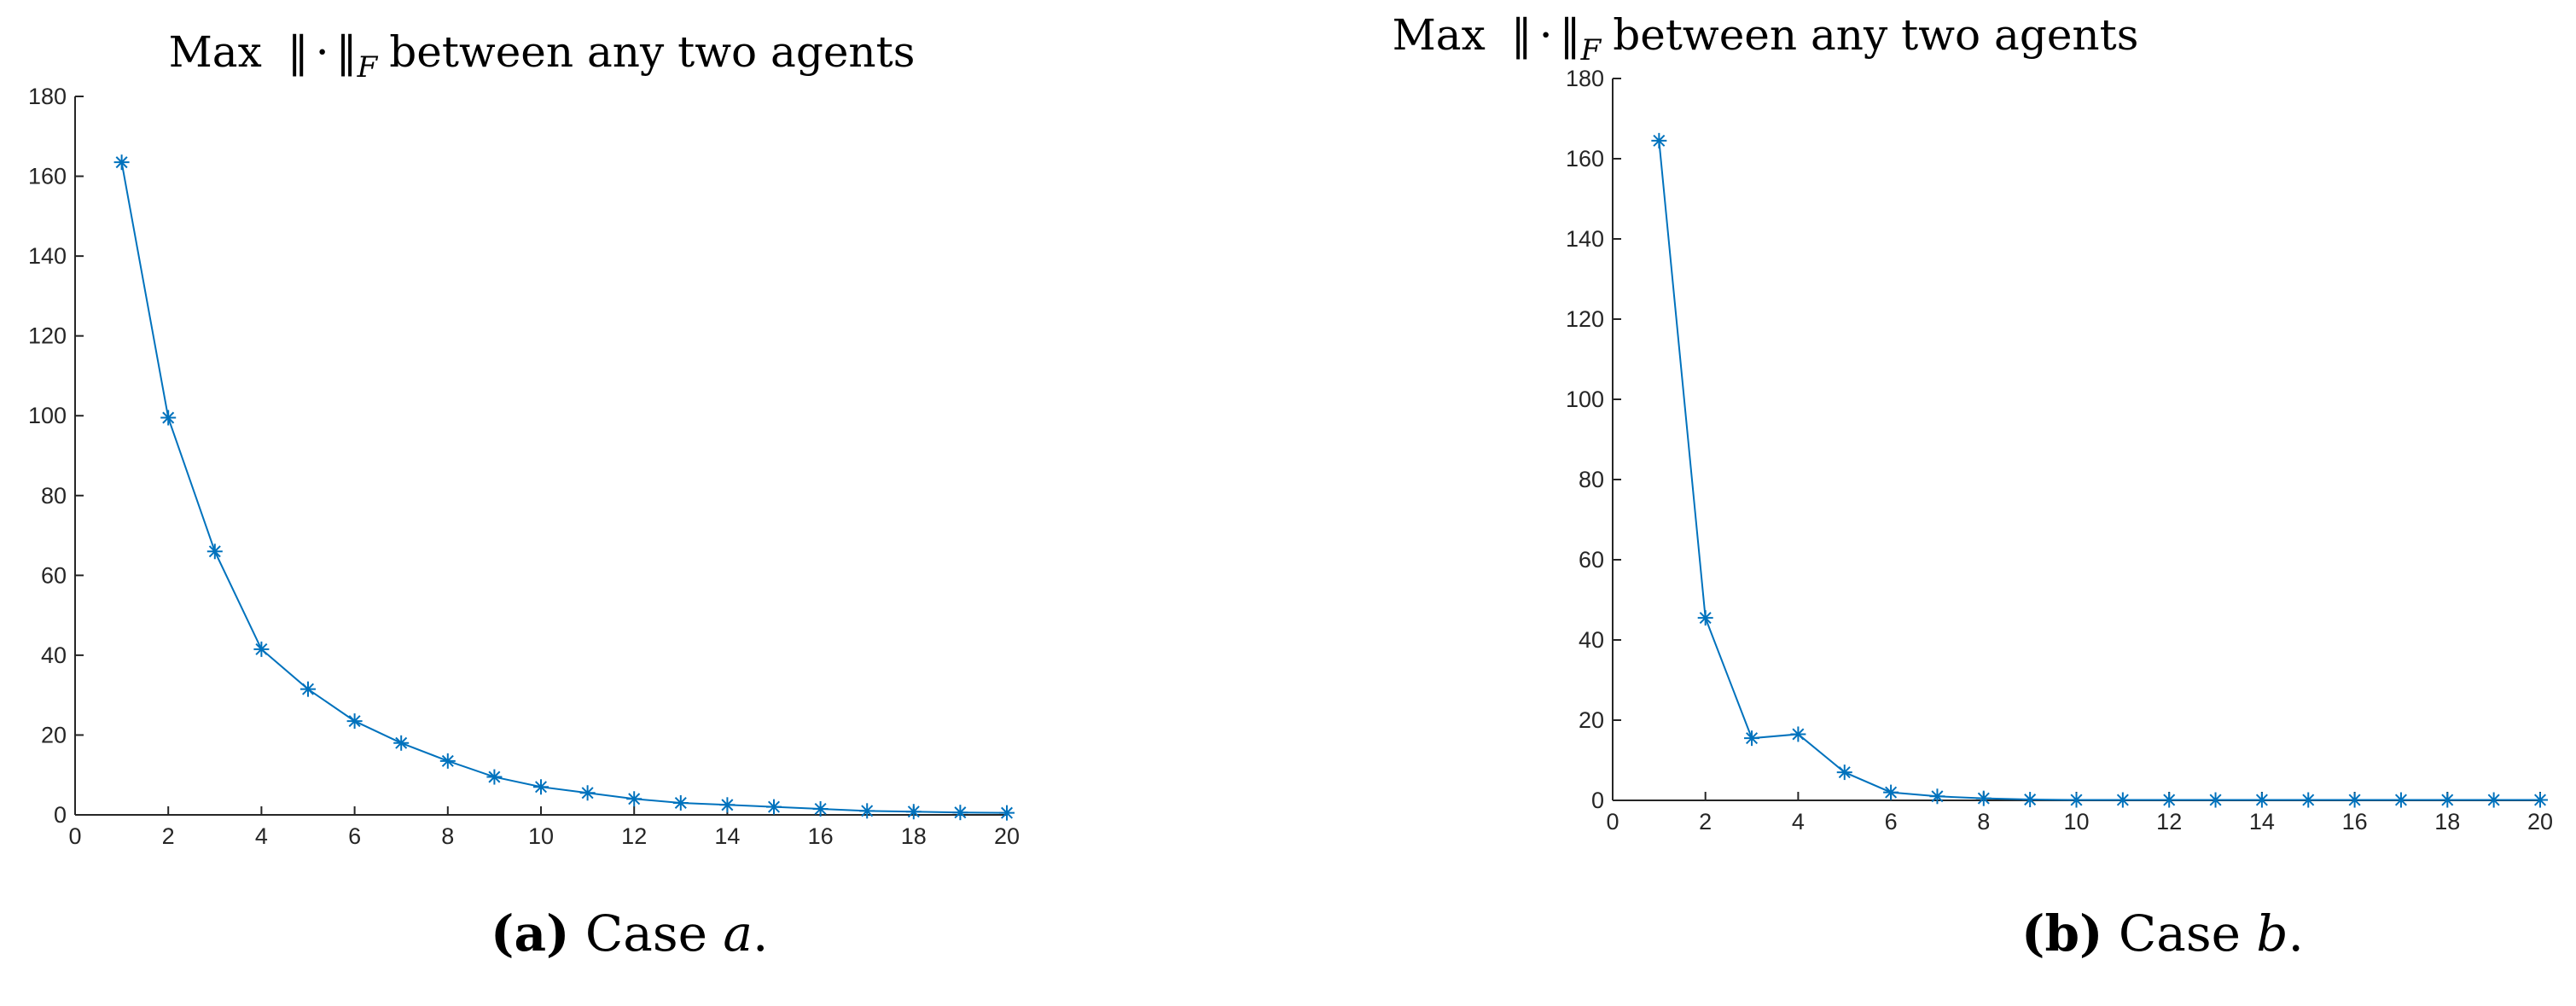 The height and width of the screenshot is (1006, 2576). I want to click on chart-a-title: Max ‖ · ‖F between any two agents, so click(542, 55).